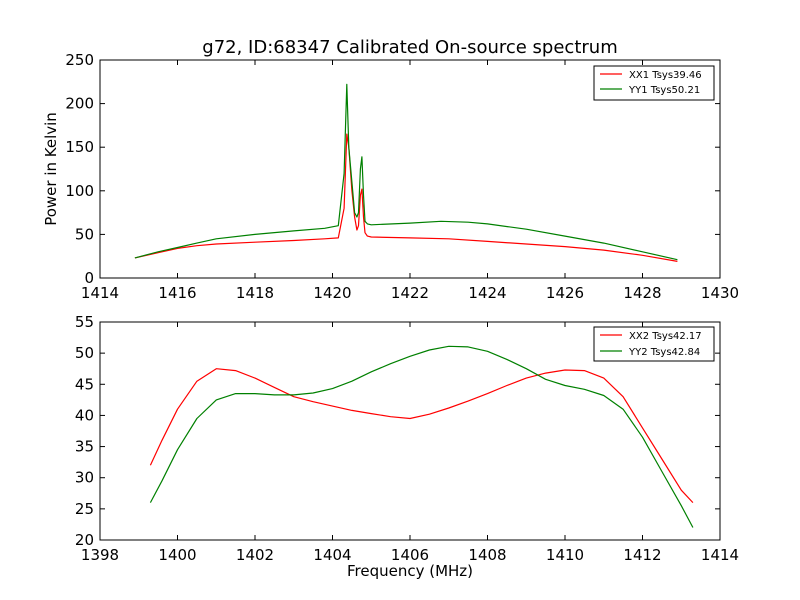 This screenshot has height=600, width=800. Describe the element at coordinates (410, 293) in the screenshot. I see `top-x-tick-label: 1422` at that location.